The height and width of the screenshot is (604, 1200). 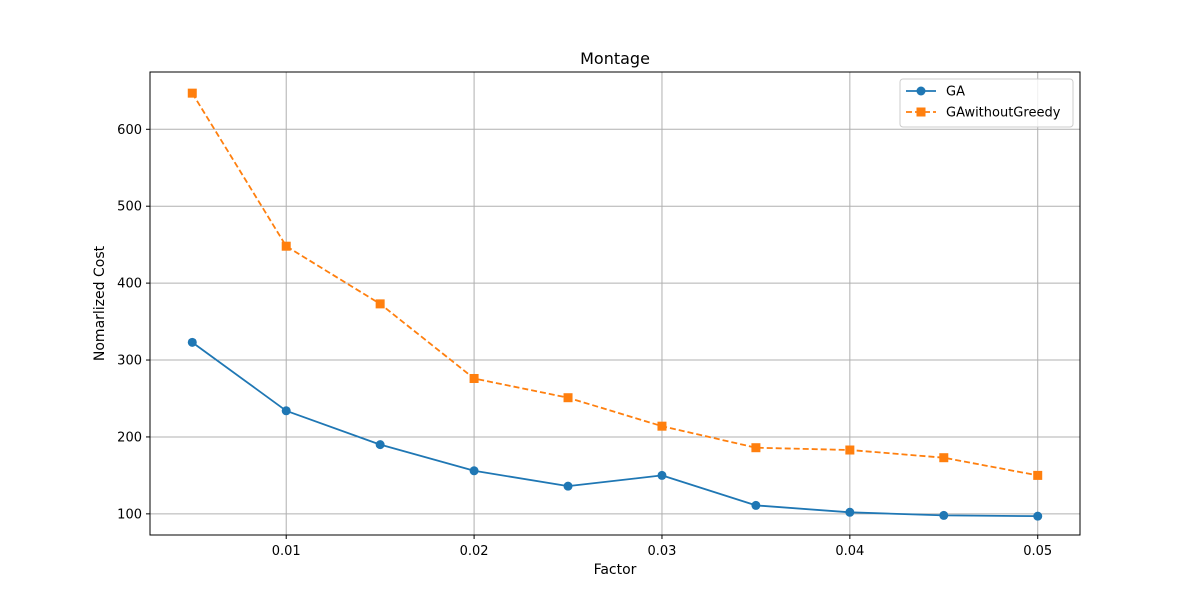 I want to click on legend: GA GAwithoutGreedy, so click(x=986, y=103).